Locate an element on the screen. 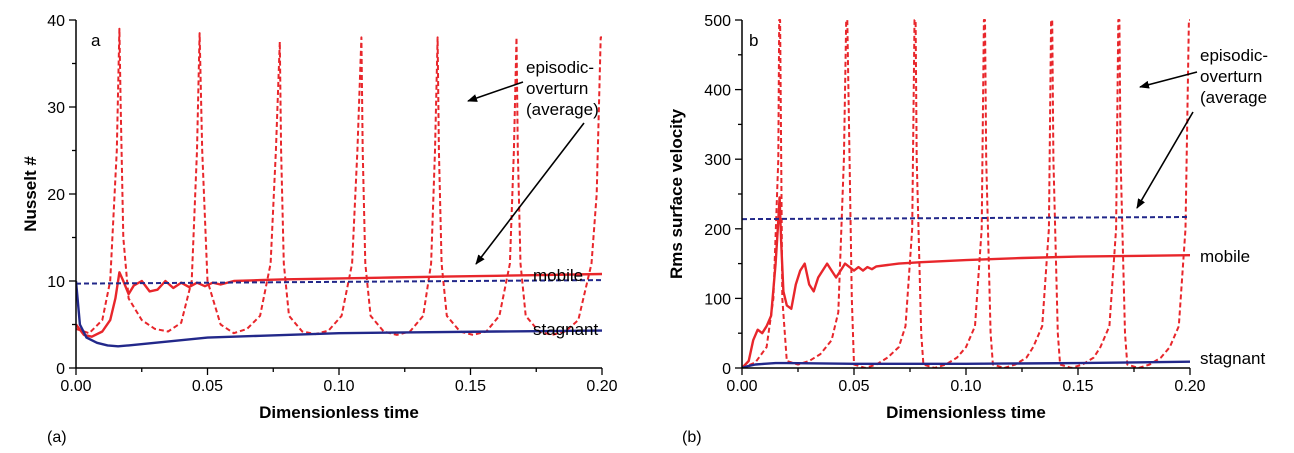  panel-b-ylabel: Rms surface velocity is located at coordinates (676, 193).